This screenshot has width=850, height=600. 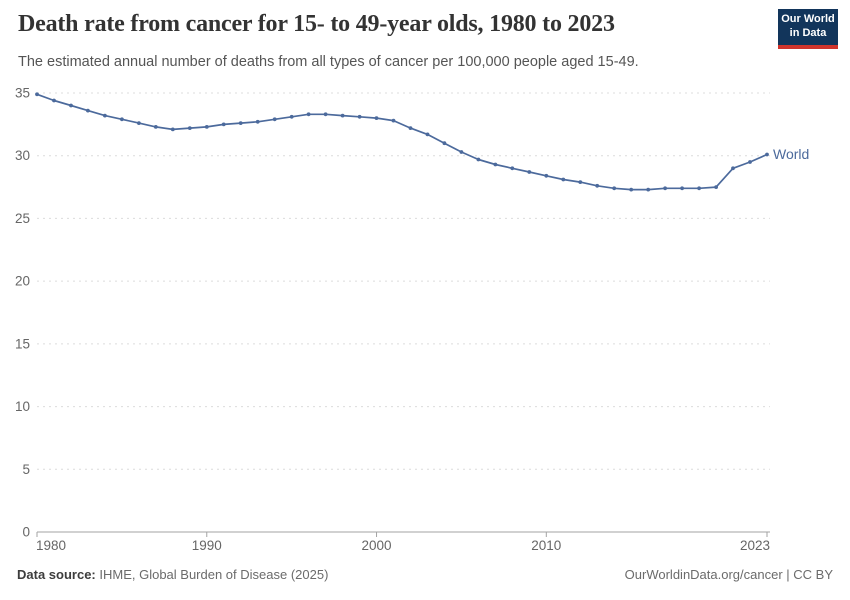 I want to click on data-point-1991, so click(x=223, y=124).